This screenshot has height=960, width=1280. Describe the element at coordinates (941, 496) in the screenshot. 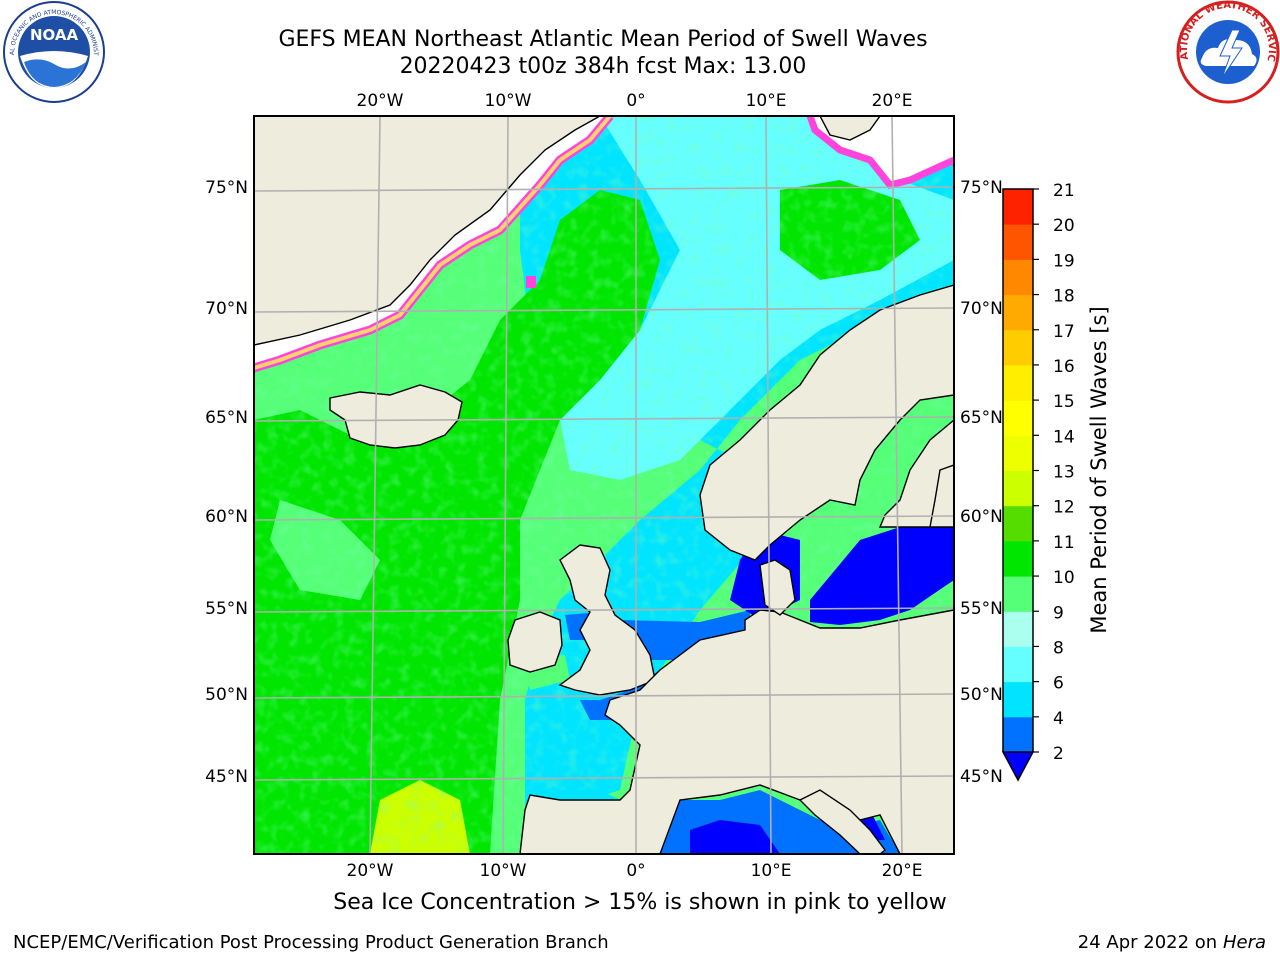

I see `finland-russia` at that location.